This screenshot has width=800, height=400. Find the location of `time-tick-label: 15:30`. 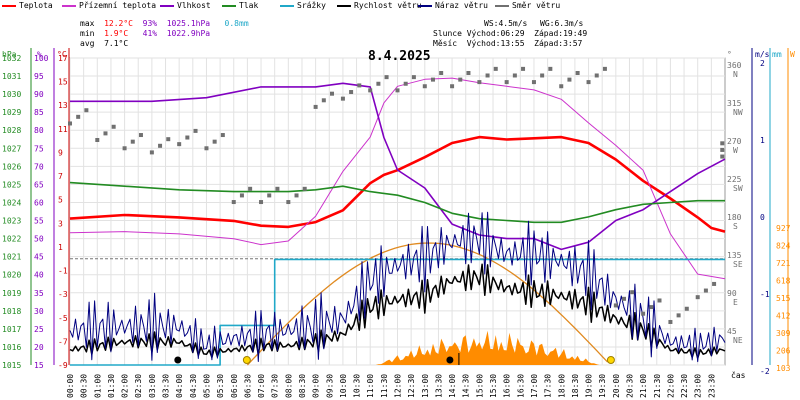

time-tick-label: 15:30 is located at coordinates (493, 386).